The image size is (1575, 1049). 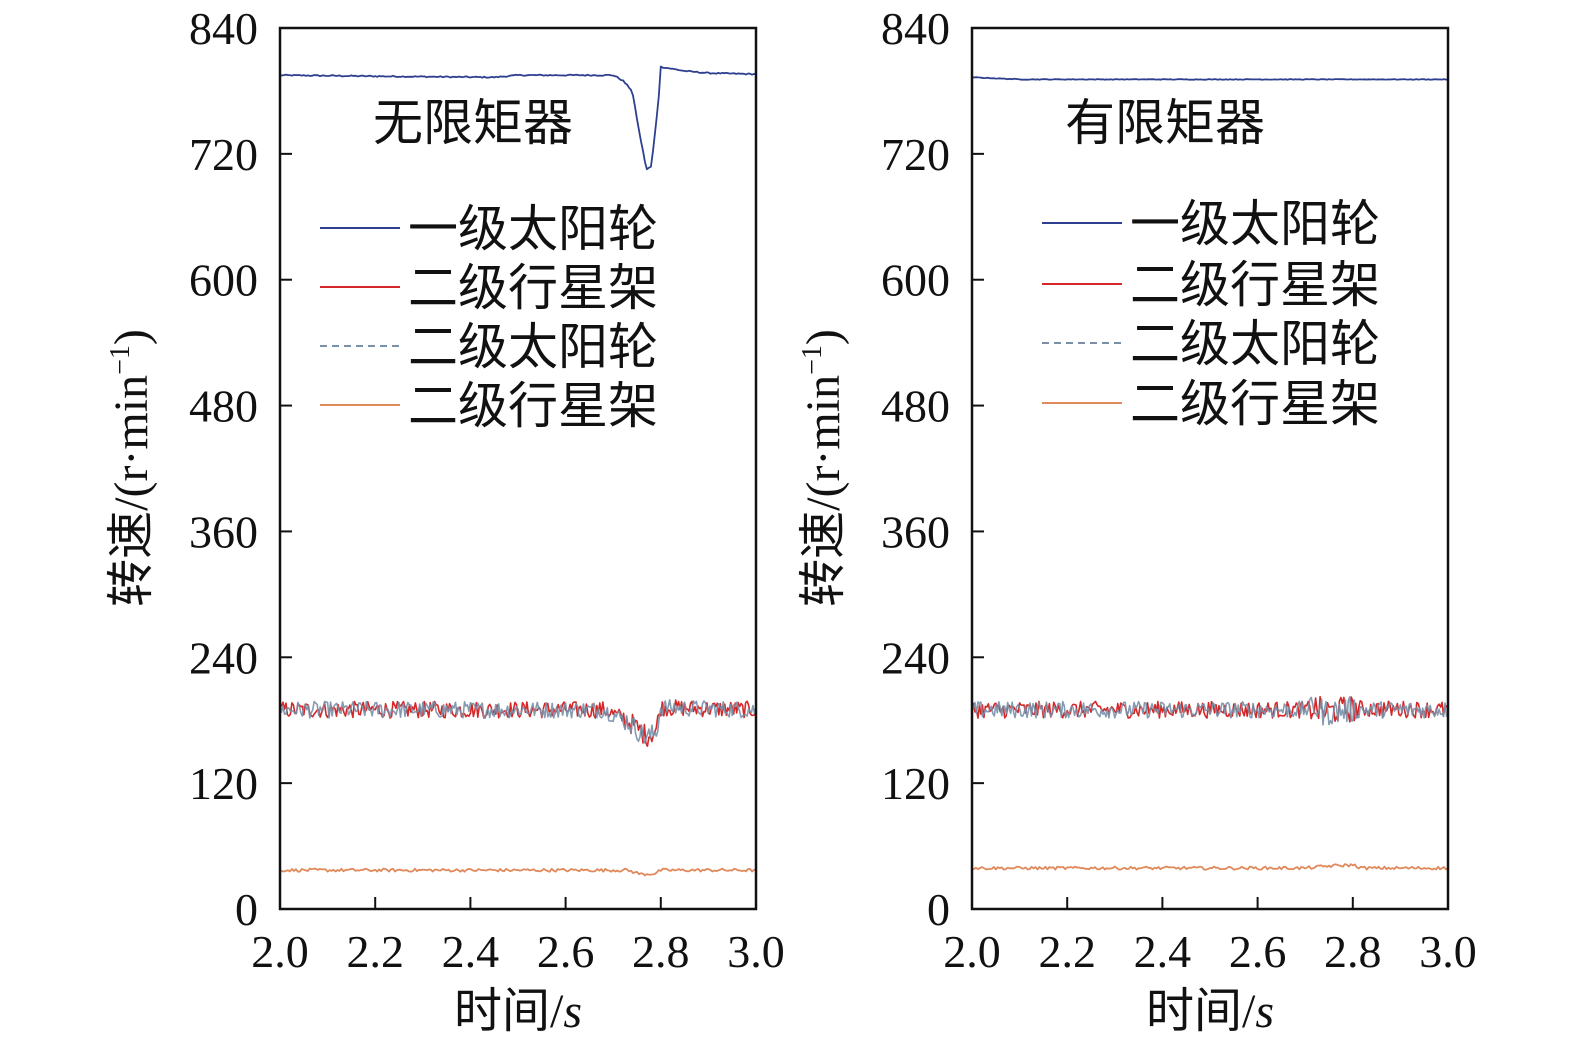 I want to click on panel-title: 无限矩器, so click(x=473, y=123).